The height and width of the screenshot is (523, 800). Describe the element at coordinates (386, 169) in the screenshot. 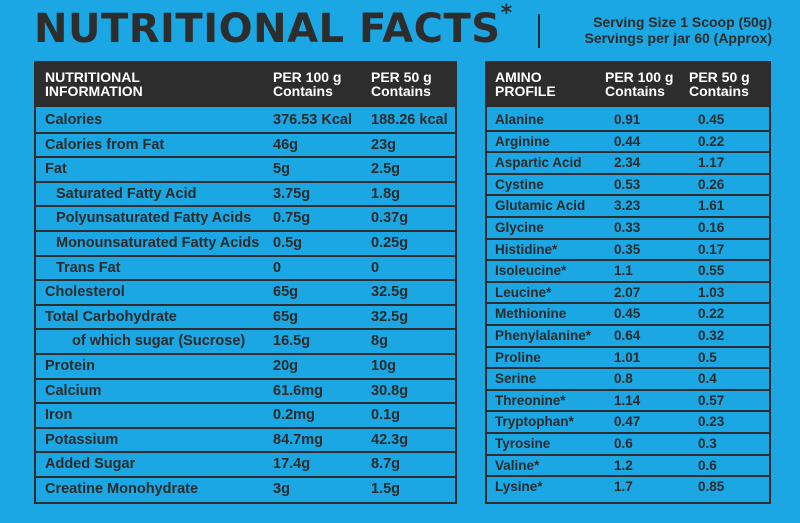

I see `per-50g-value: 2.5g` at that location.